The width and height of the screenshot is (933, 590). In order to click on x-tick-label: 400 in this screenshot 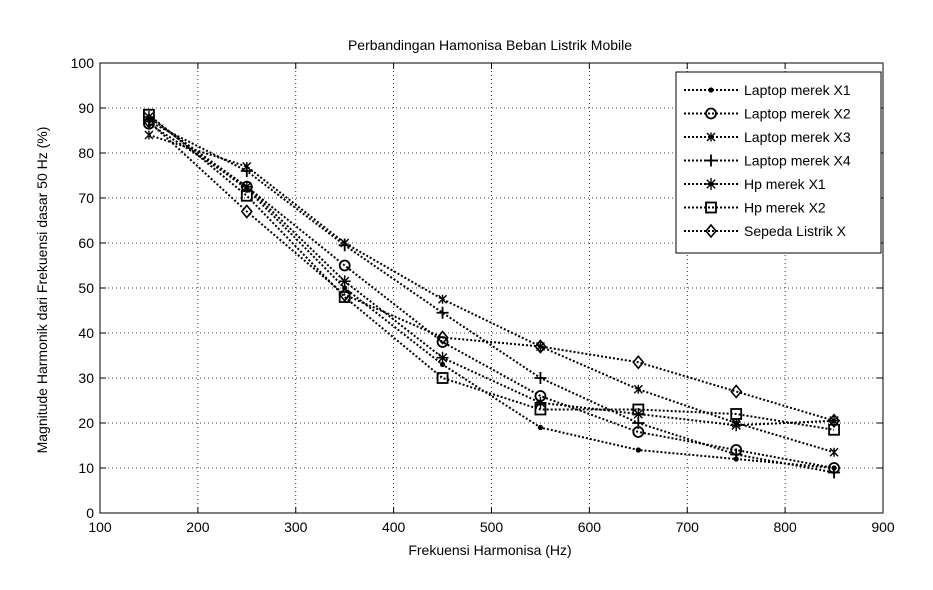, I will do `click(394, 527)`.